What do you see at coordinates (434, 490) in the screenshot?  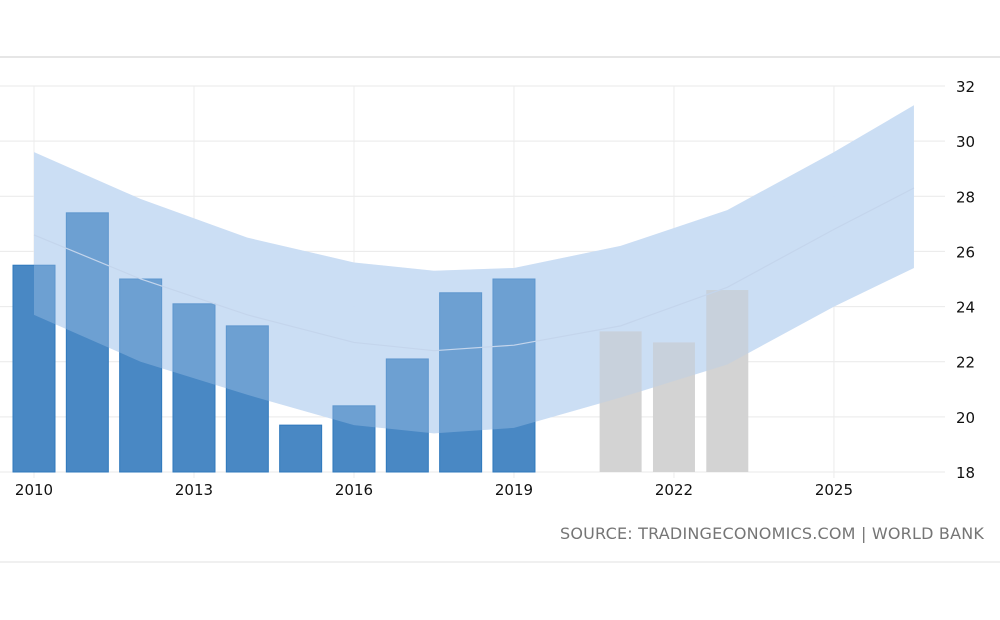 I see `x-axis: 2010 2013 2016 2019 2022 2025` at bounding box center [434, 490].